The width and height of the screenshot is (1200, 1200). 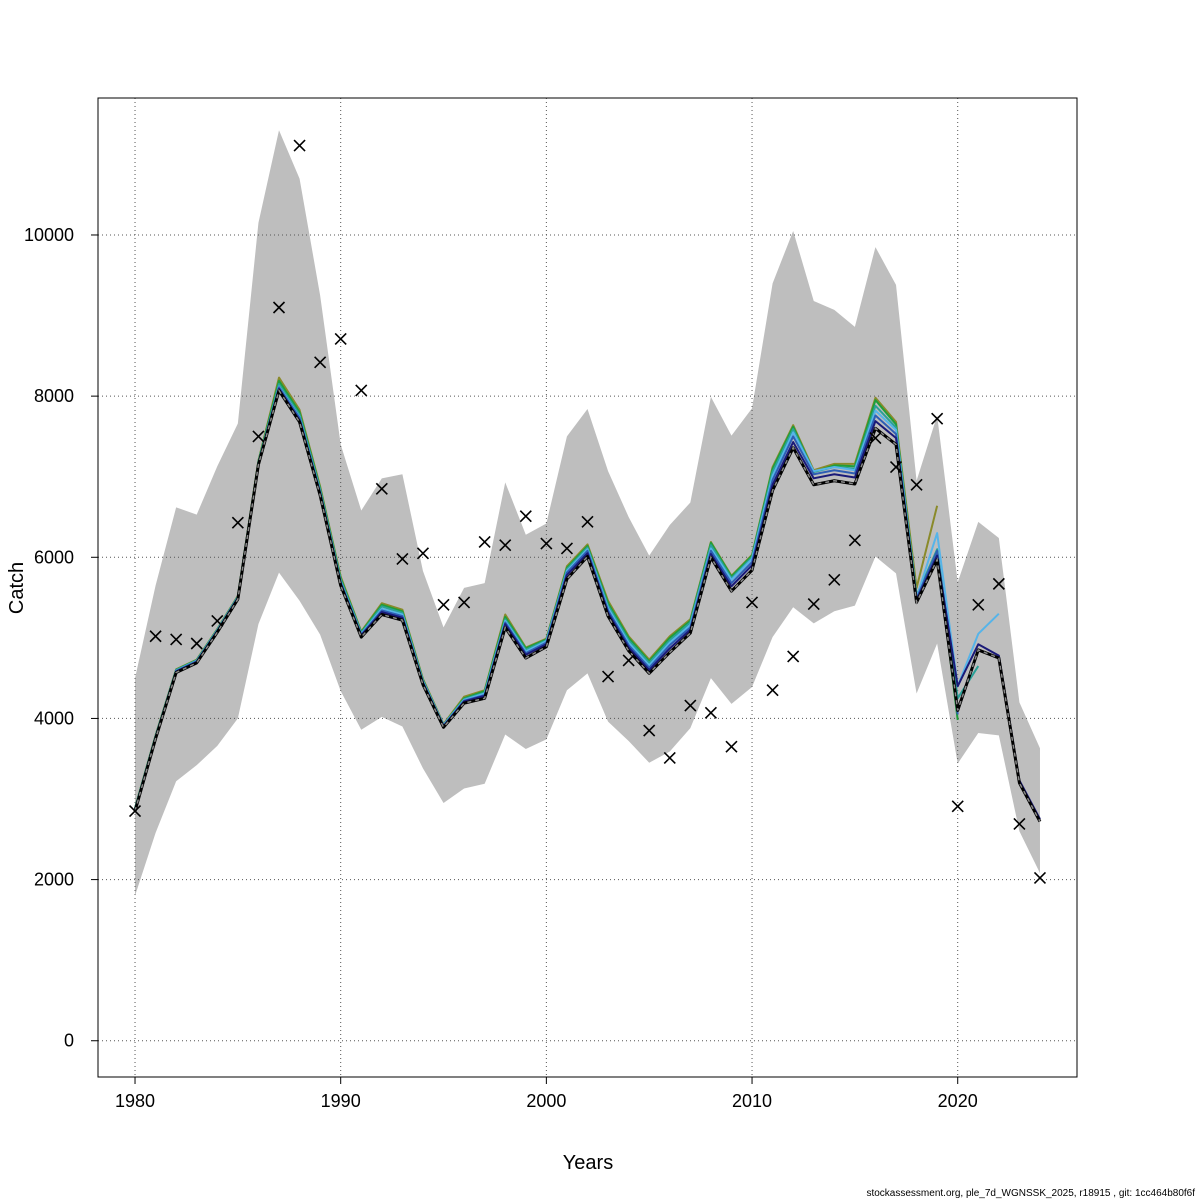 What do you see at coordinates (588, 1163) in the screenshot?
I see `x-axis-title: Years` at bounding box center [588, 1163].